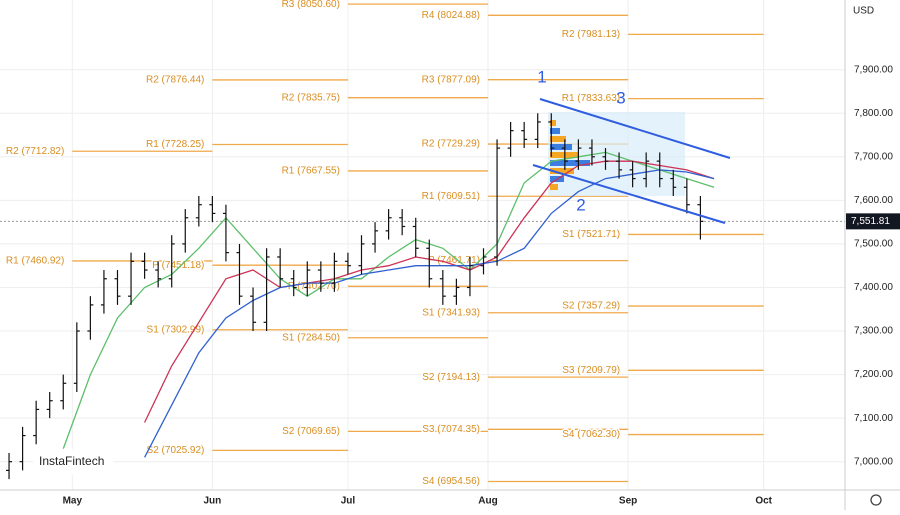  What do you see at coordinates (876, 500) in the screenshot?
I see `settings-icon` at bounding box center [876, 500].